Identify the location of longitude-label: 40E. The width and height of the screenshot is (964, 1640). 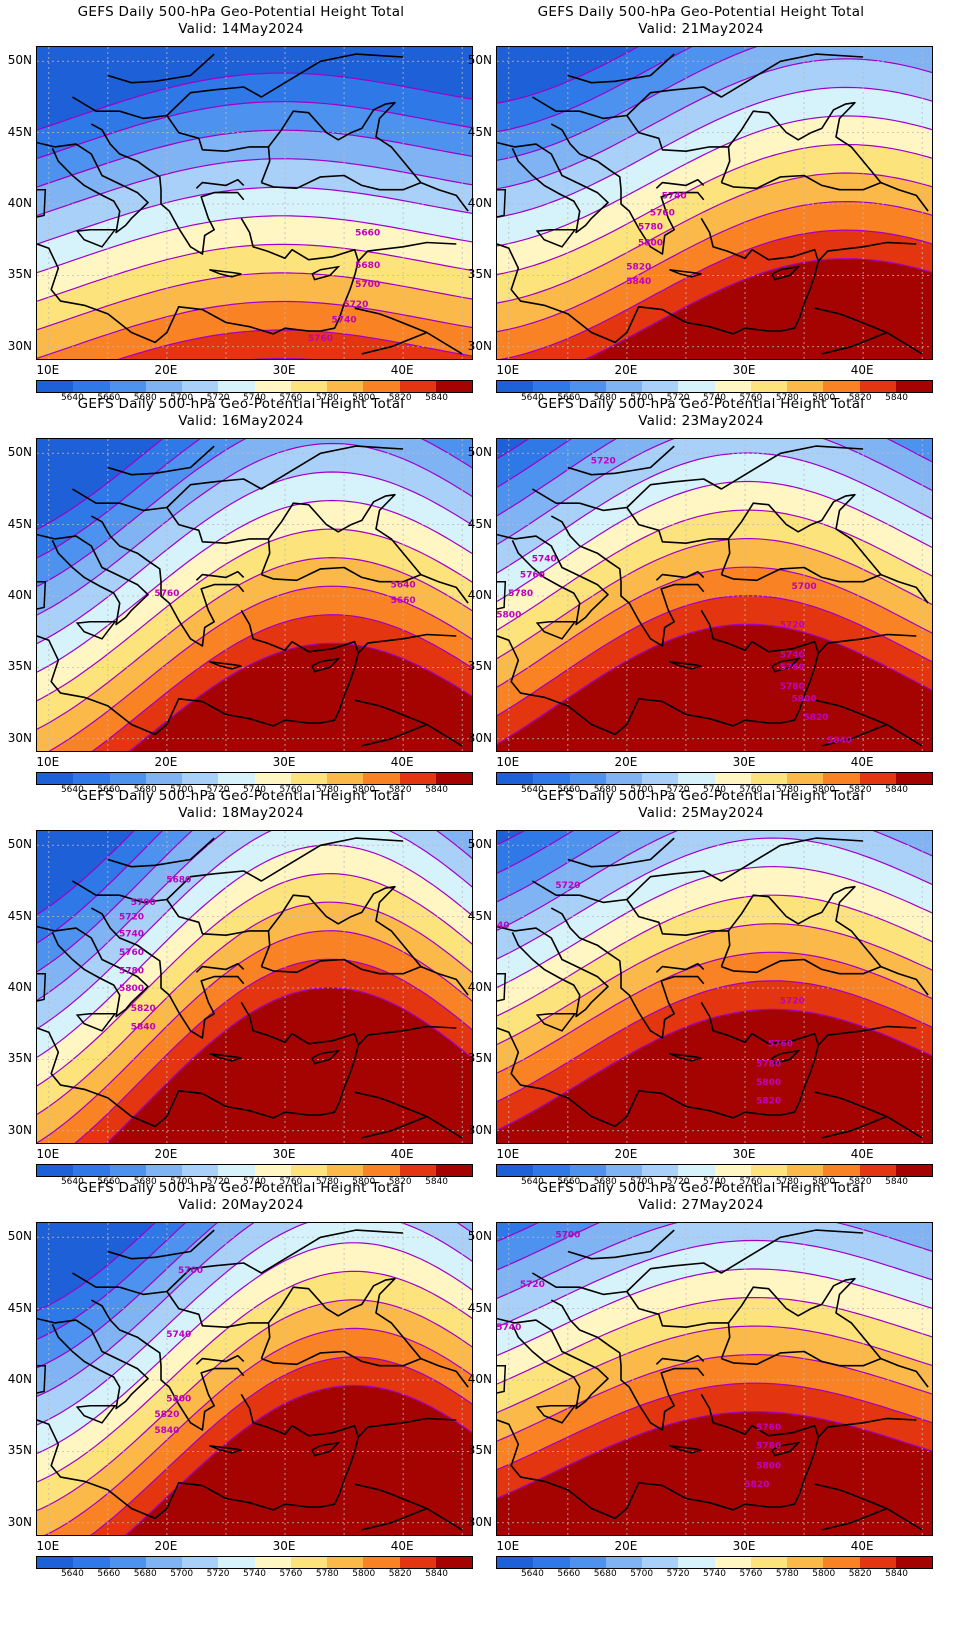
(862, 1546).